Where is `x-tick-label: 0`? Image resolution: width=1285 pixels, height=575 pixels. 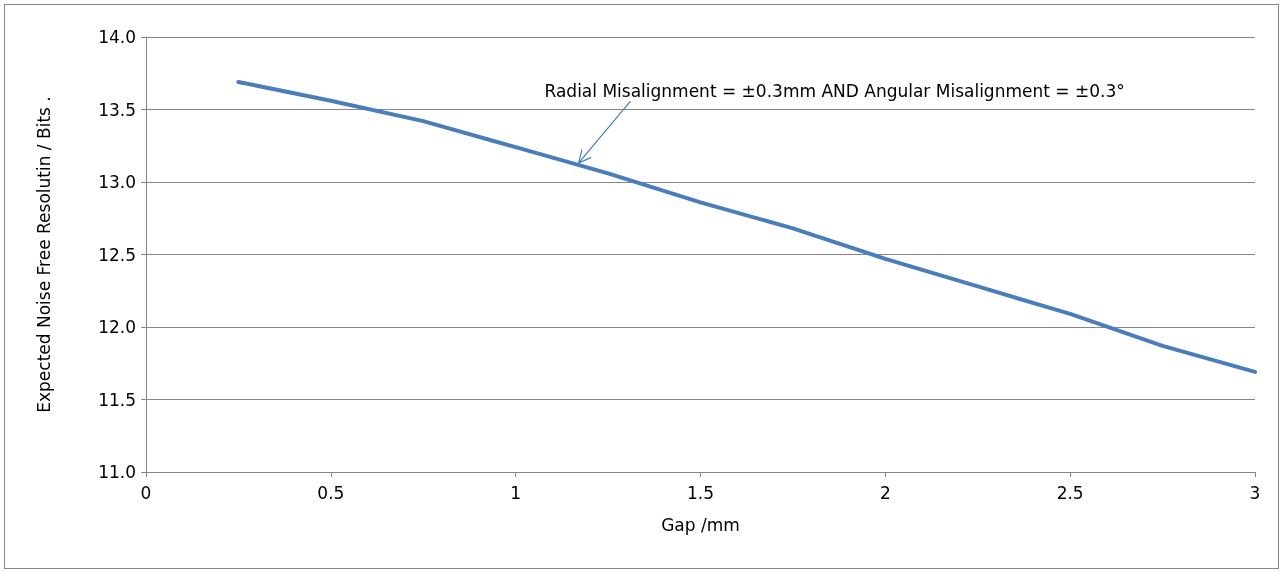 x-tick-label: 0 is located at coordinates (146, 492).